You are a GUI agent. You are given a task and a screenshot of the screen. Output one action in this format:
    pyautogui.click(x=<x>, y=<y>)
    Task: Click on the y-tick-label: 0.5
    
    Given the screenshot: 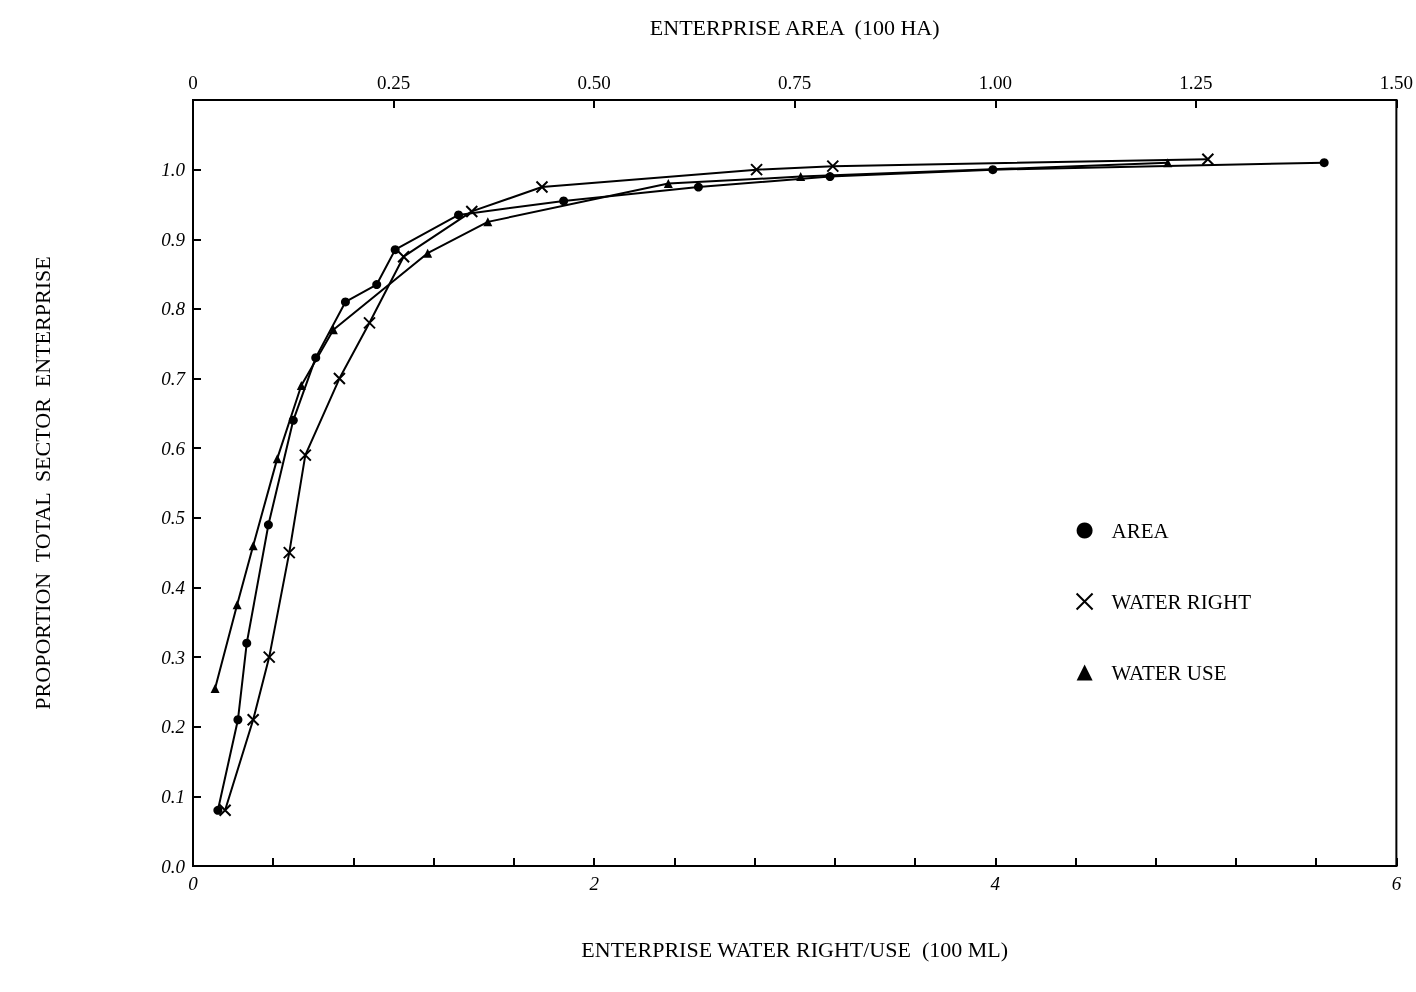 What is the action you would take?
    pyautogui.click(x=173, y=518)
    